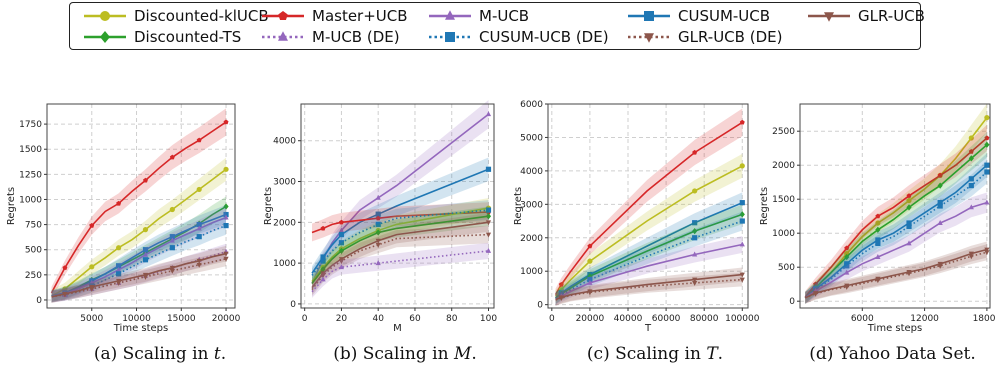  What do you see at coordinates (924, 319) in the screenshot?
I see `x-tick-label: 12000` at bounding box center [924, 319].